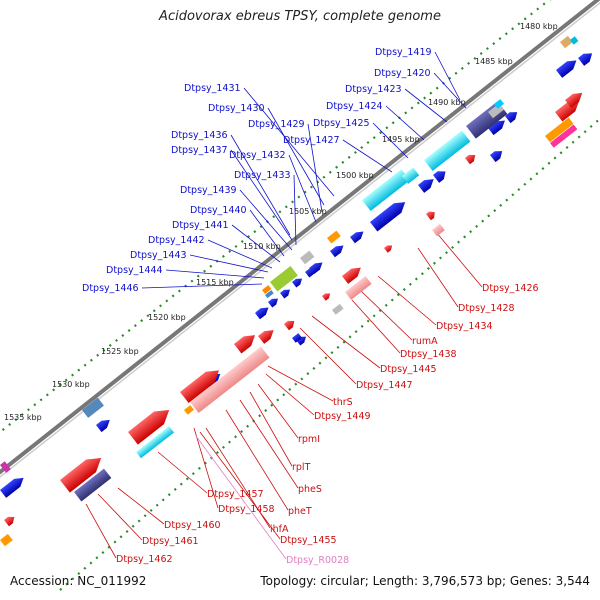  I want to click on kbp-label: 1505 kbp, so click(308, 211).